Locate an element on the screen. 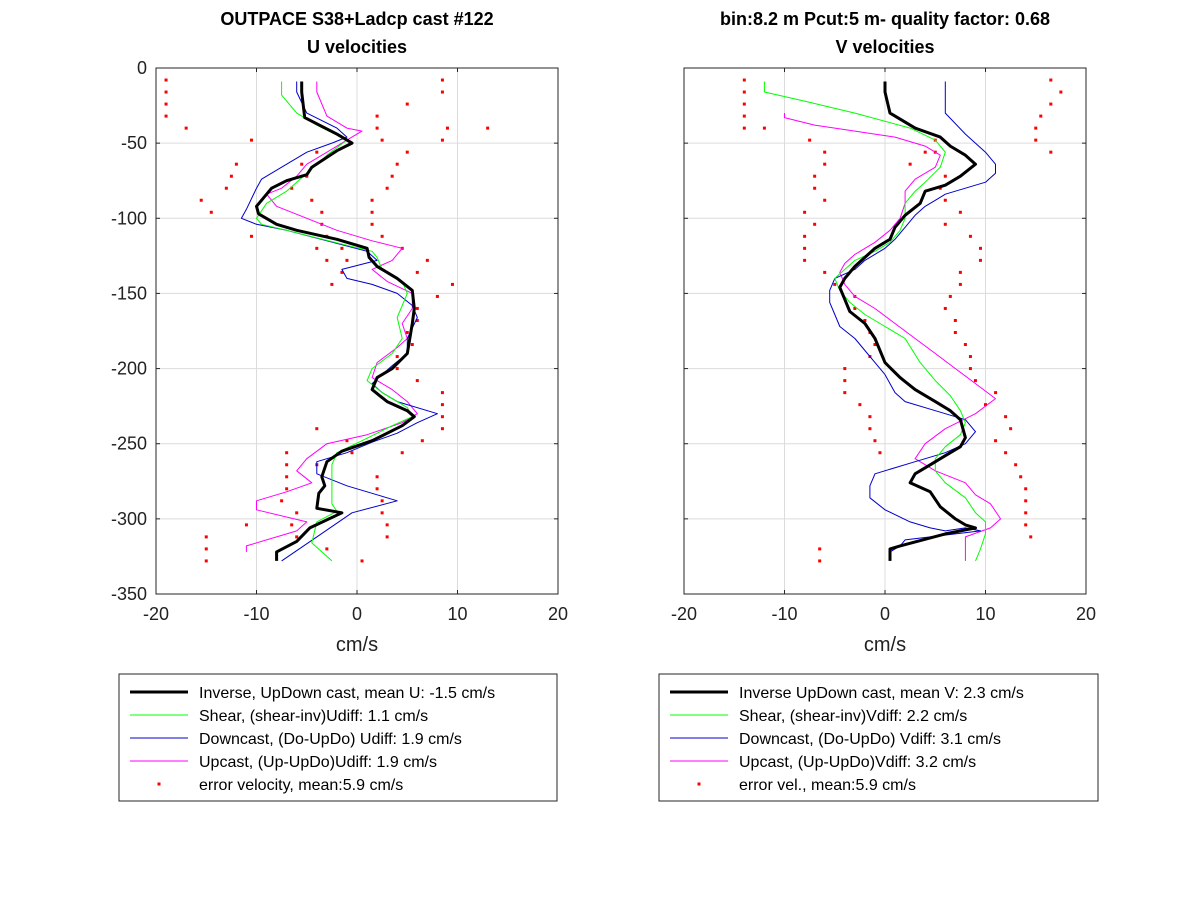  y-tick-label: -200 is located at coordinates (129, 369).